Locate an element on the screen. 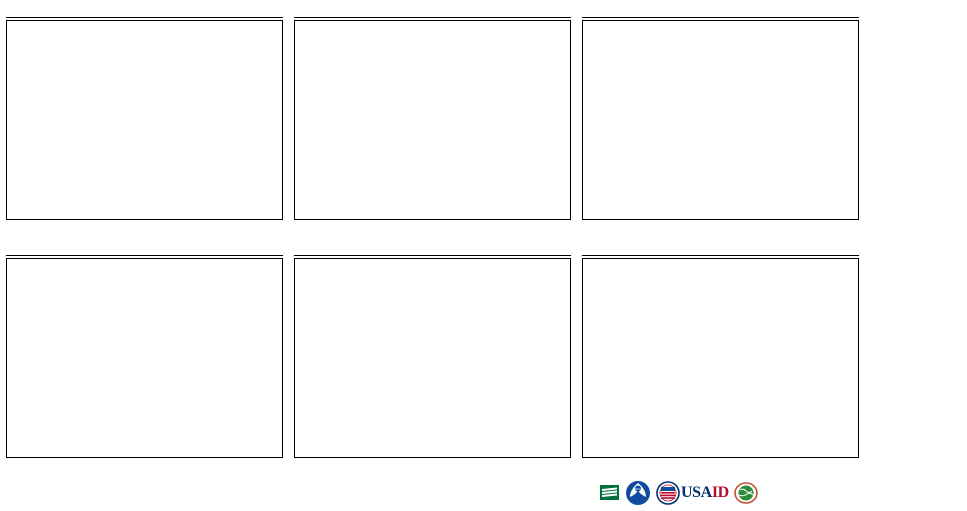  usaid-logo: USAID is located at coordinates (692, 493).